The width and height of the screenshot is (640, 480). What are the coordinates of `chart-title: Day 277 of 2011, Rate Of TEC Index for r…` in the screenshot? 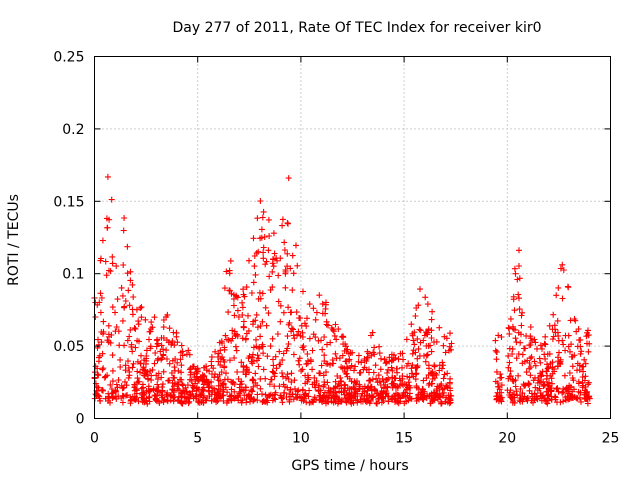 It's located at (356, 28).